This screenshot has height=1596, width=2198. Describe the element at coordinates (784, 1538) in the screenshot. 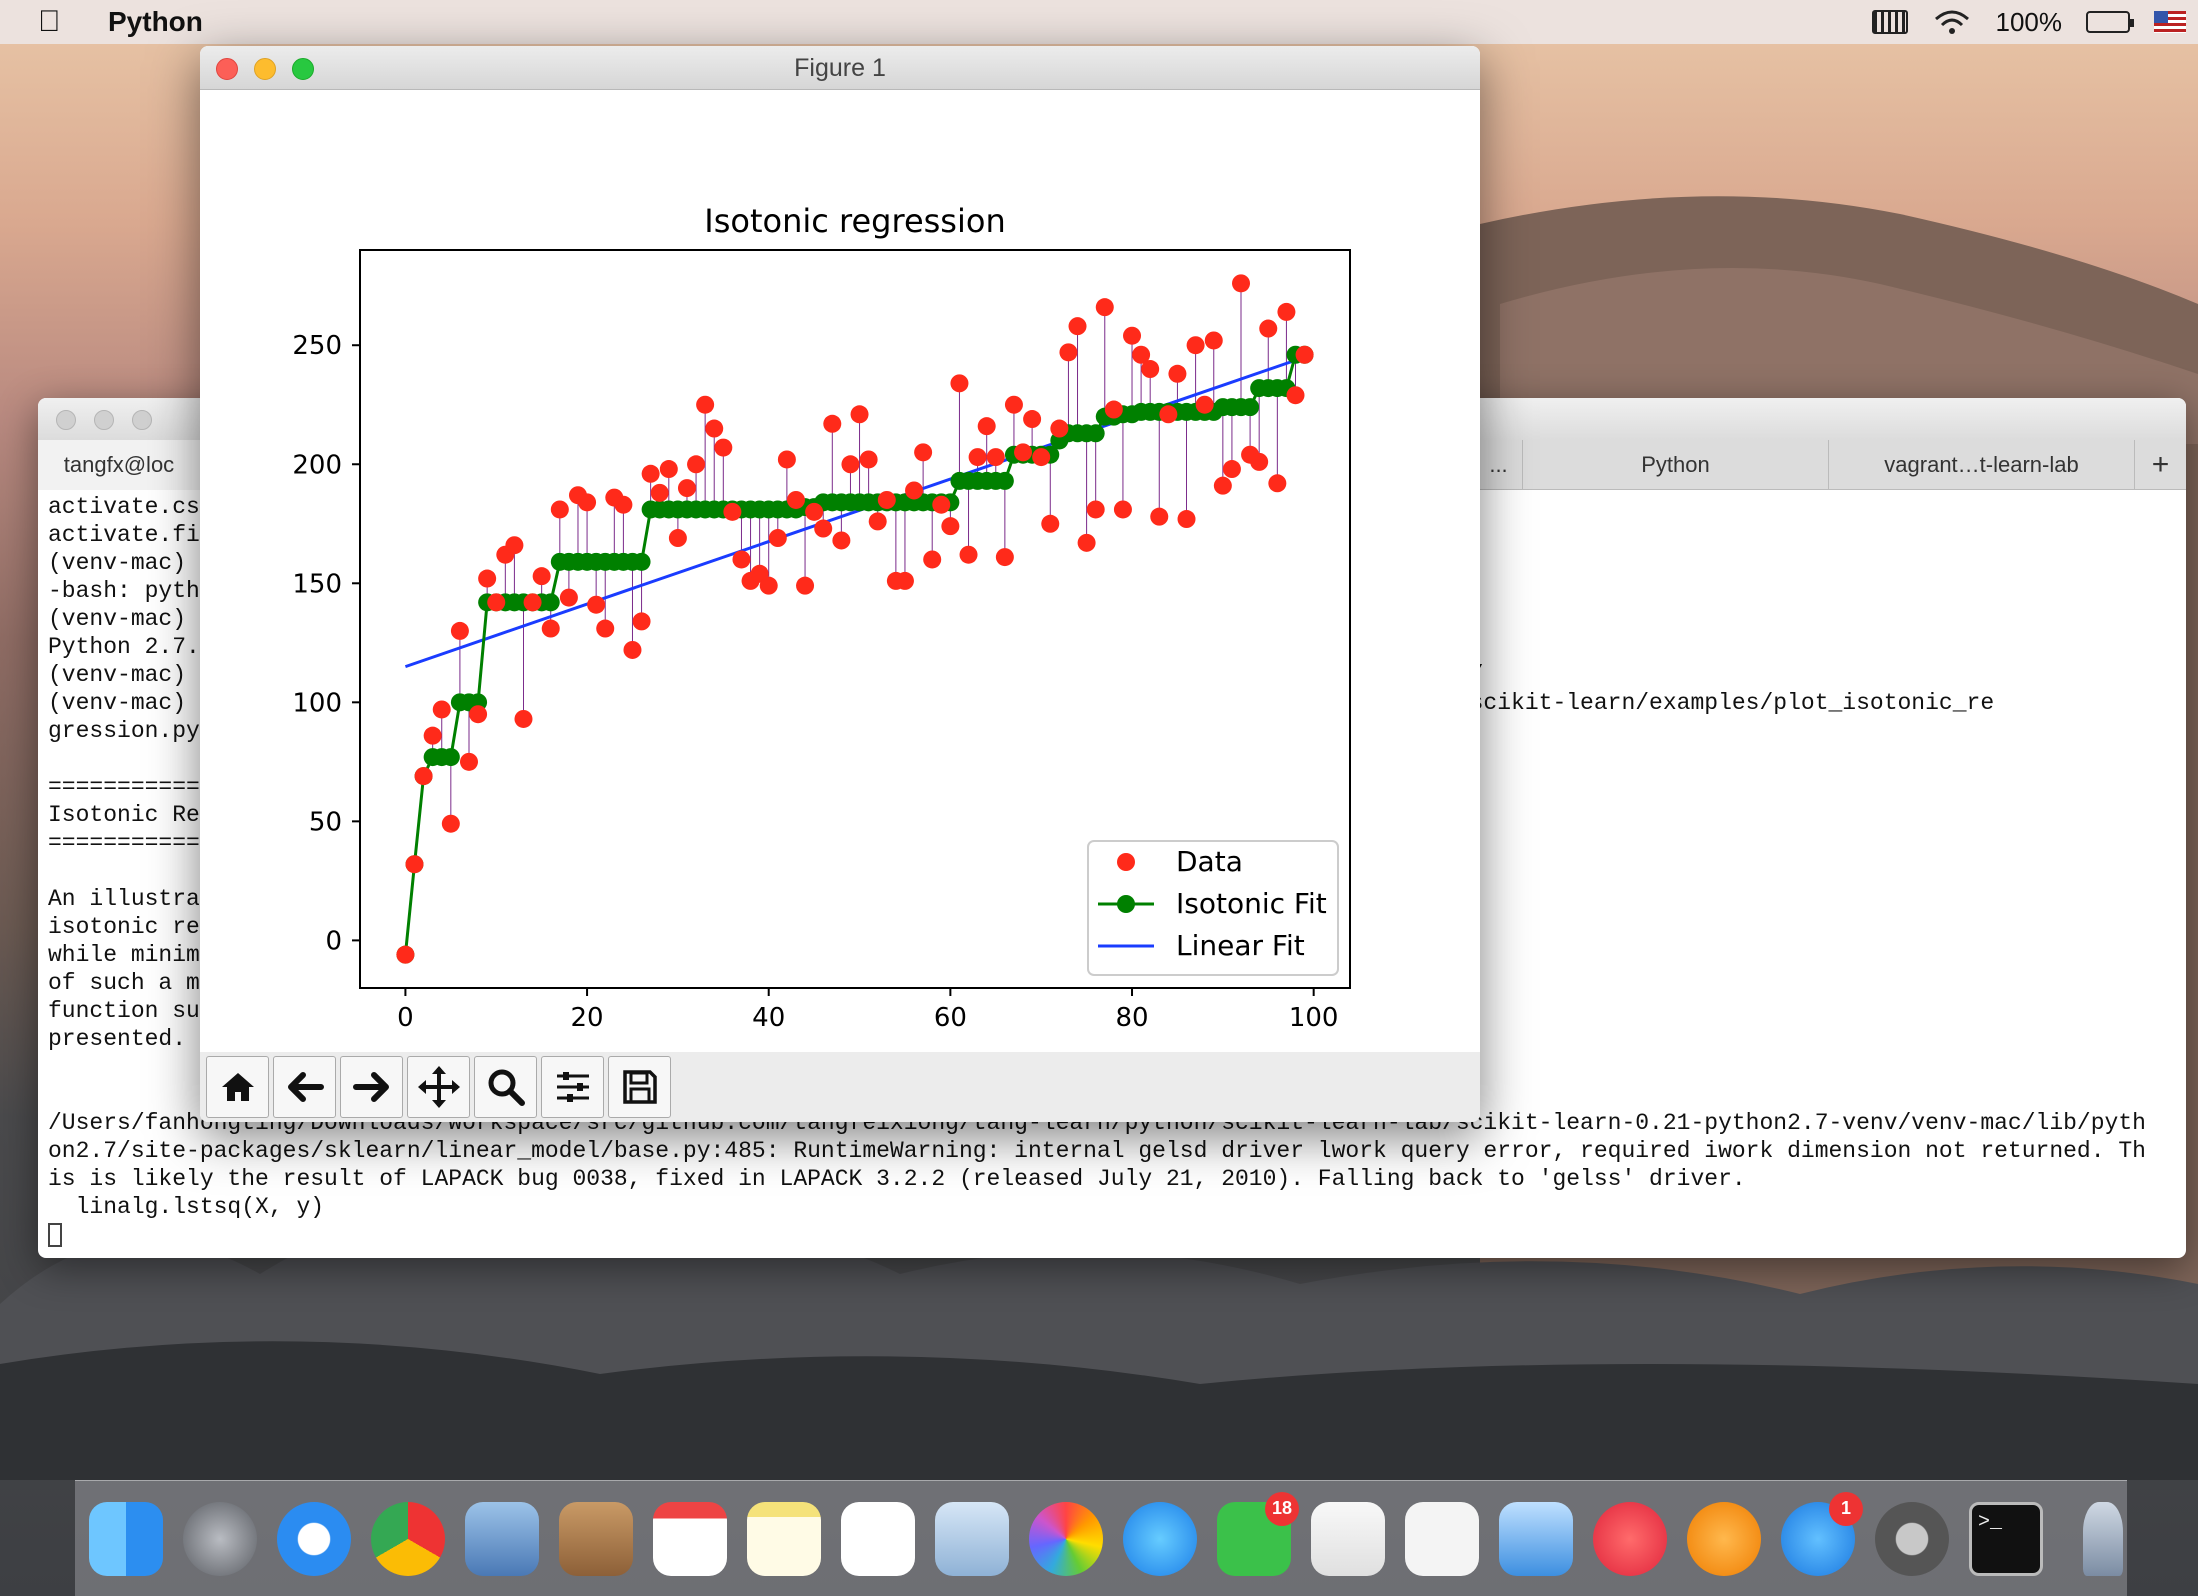

I see `notes-icon` at that location.